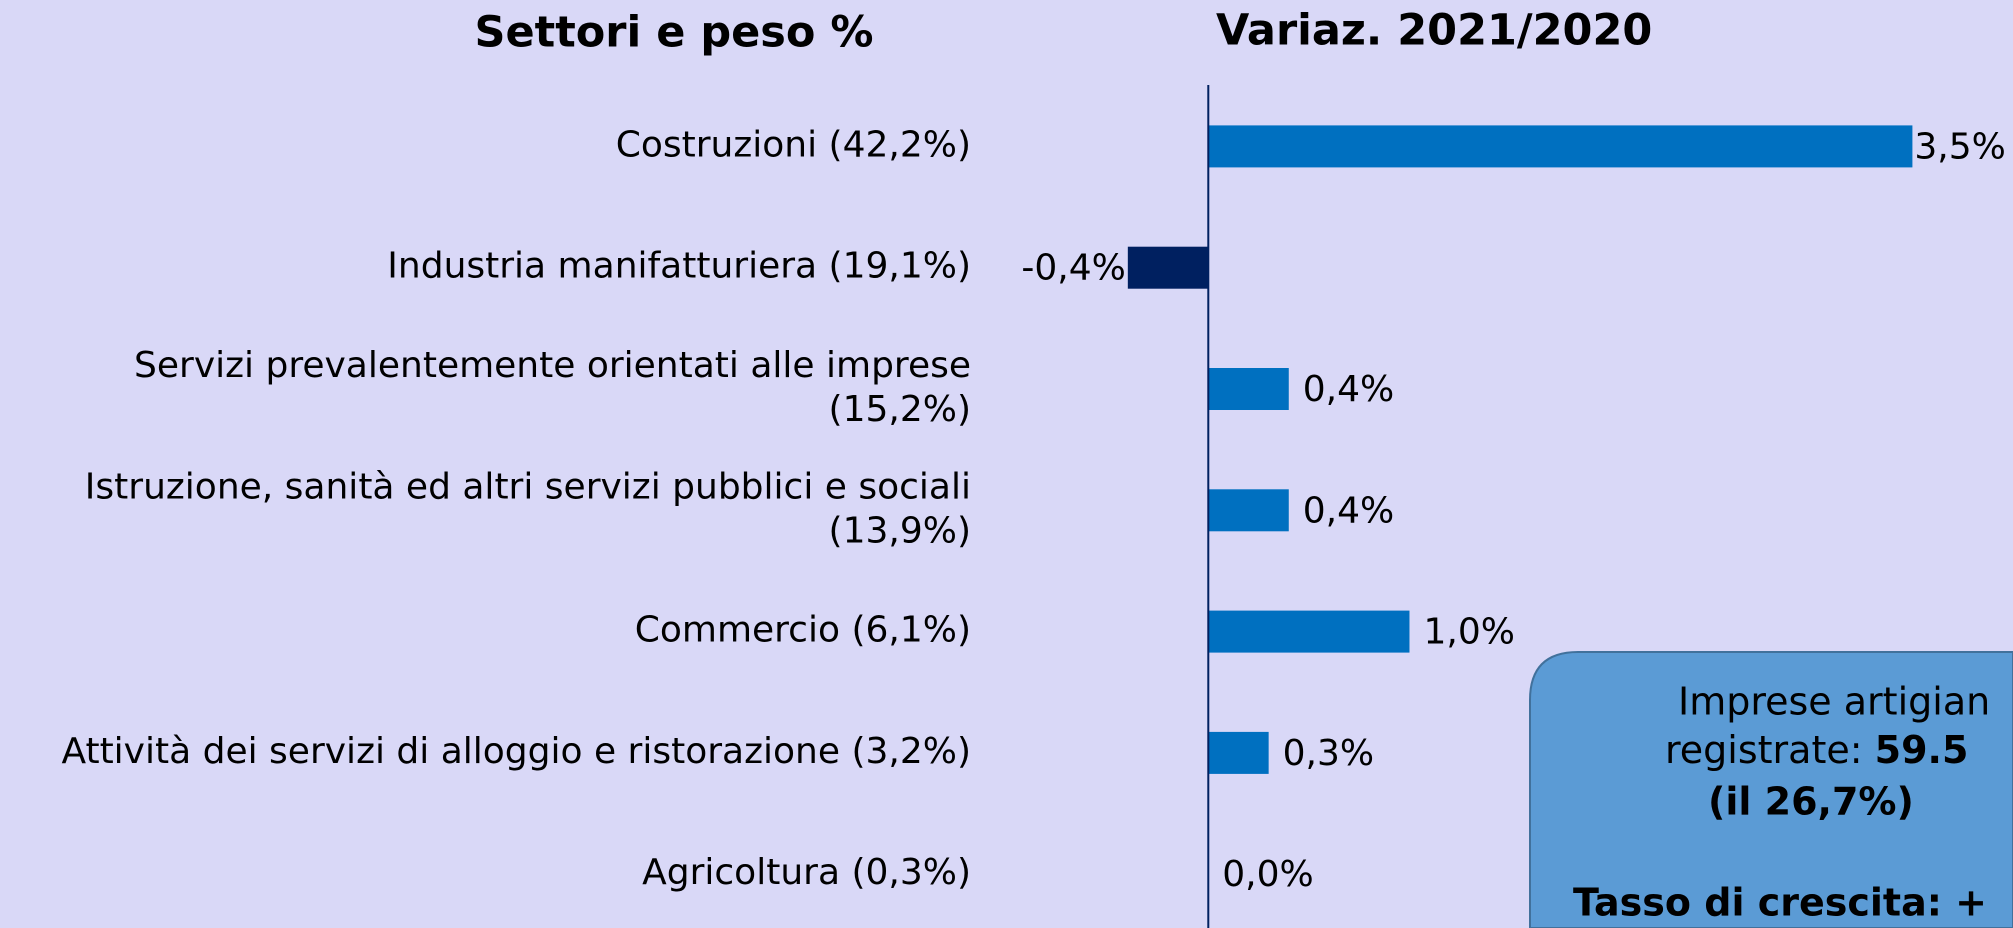 The width and height of the screenshot is (2013, 928). Describe the element at coordinates (1468, 632) in the screenshot. I see `value-label: 1,0%` at that location.